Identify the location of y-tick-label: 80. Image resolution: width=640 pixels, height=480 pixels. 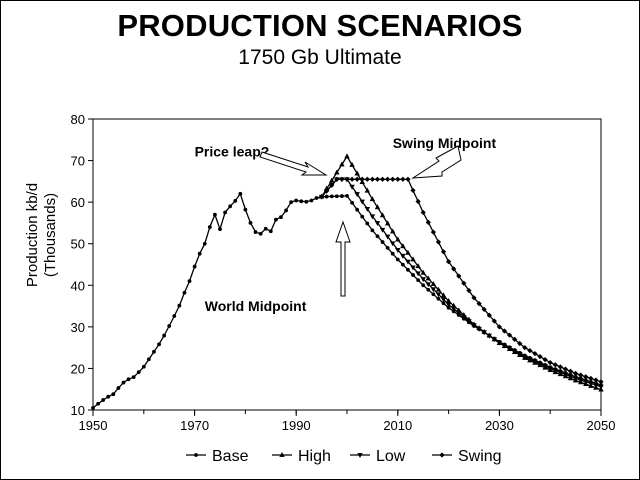
(78, 119).